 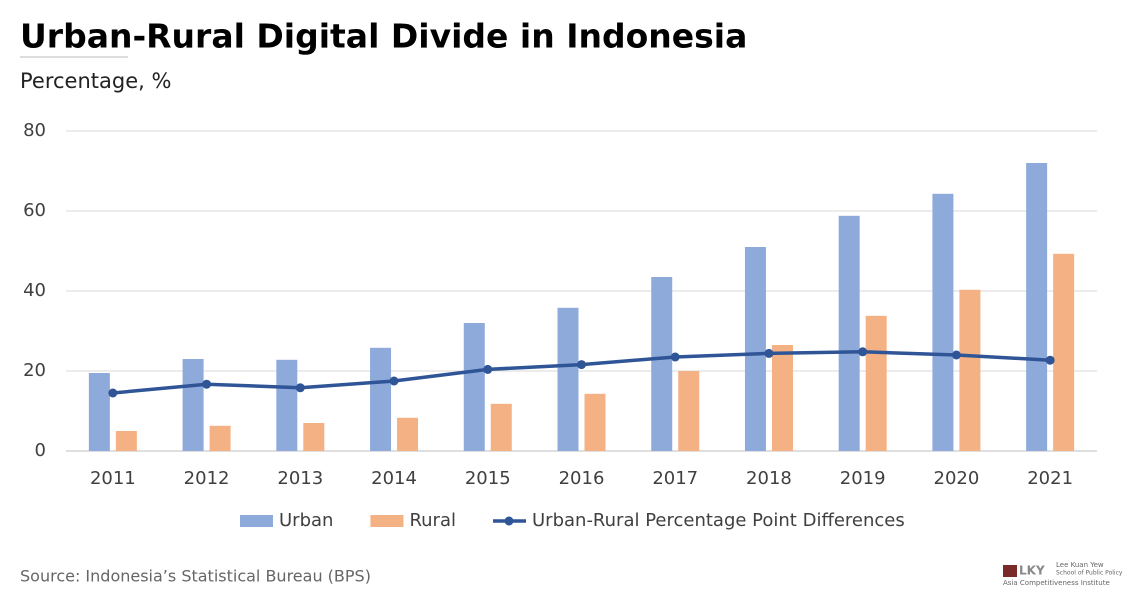 I want to click on y-tick-label: 60, so click(x=34, y=210).